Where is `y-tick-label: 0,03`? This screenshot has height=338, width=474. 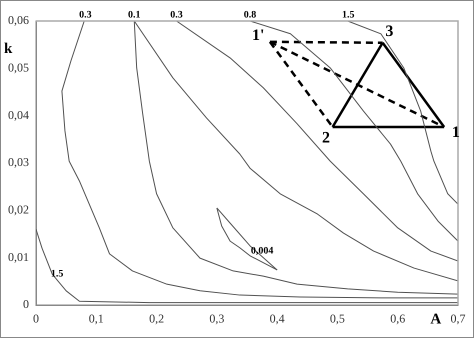 y-tick-label: 0,03 is located at coordinates (18, 162).